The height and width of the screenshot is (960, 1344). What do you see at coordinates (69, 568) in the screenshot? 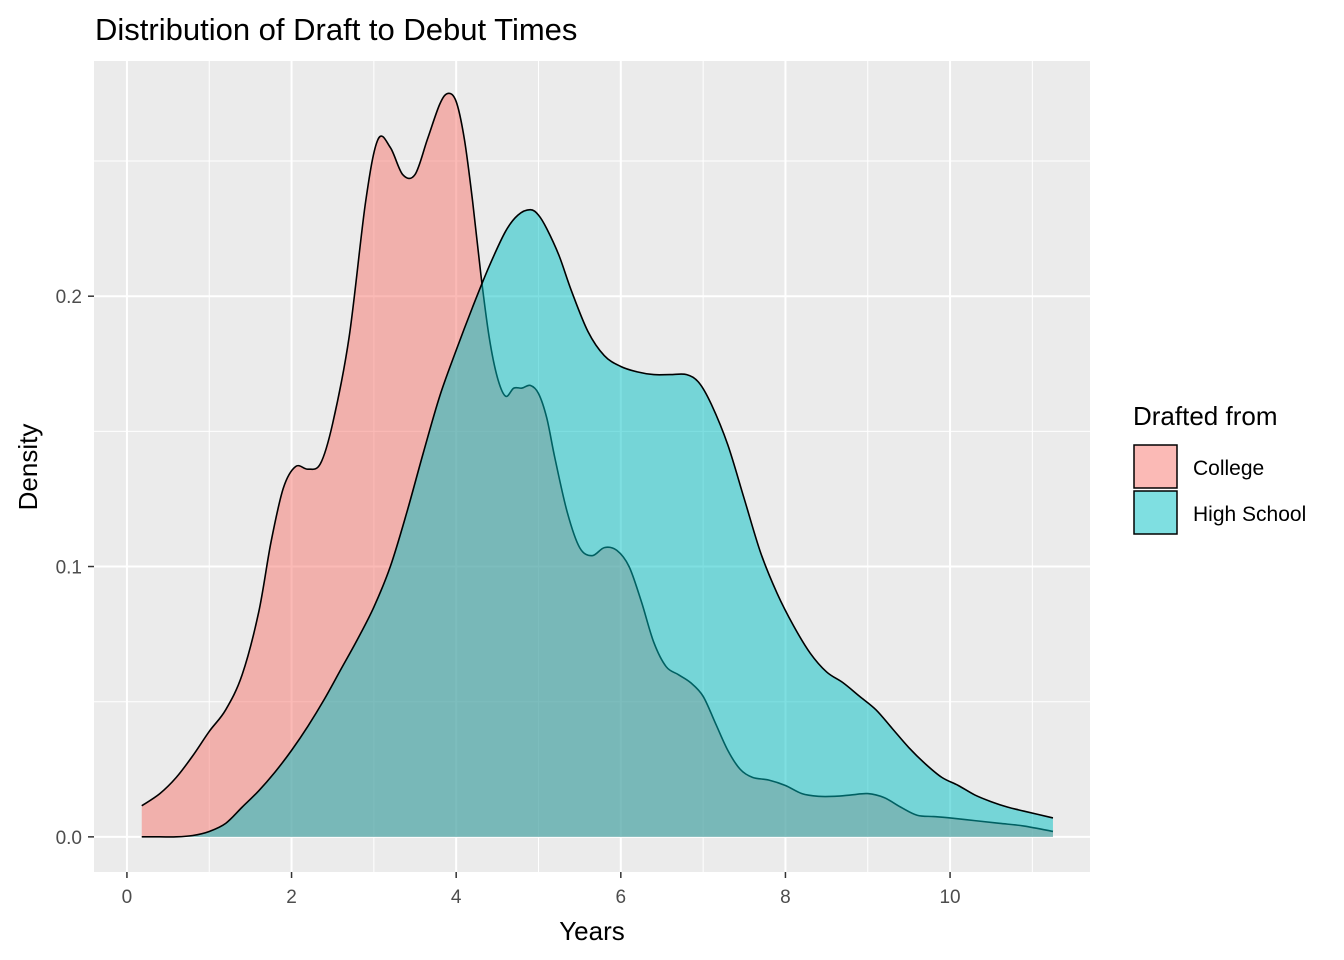
I see `y-tick-label: 0.1` at bounding box center [69, 568].